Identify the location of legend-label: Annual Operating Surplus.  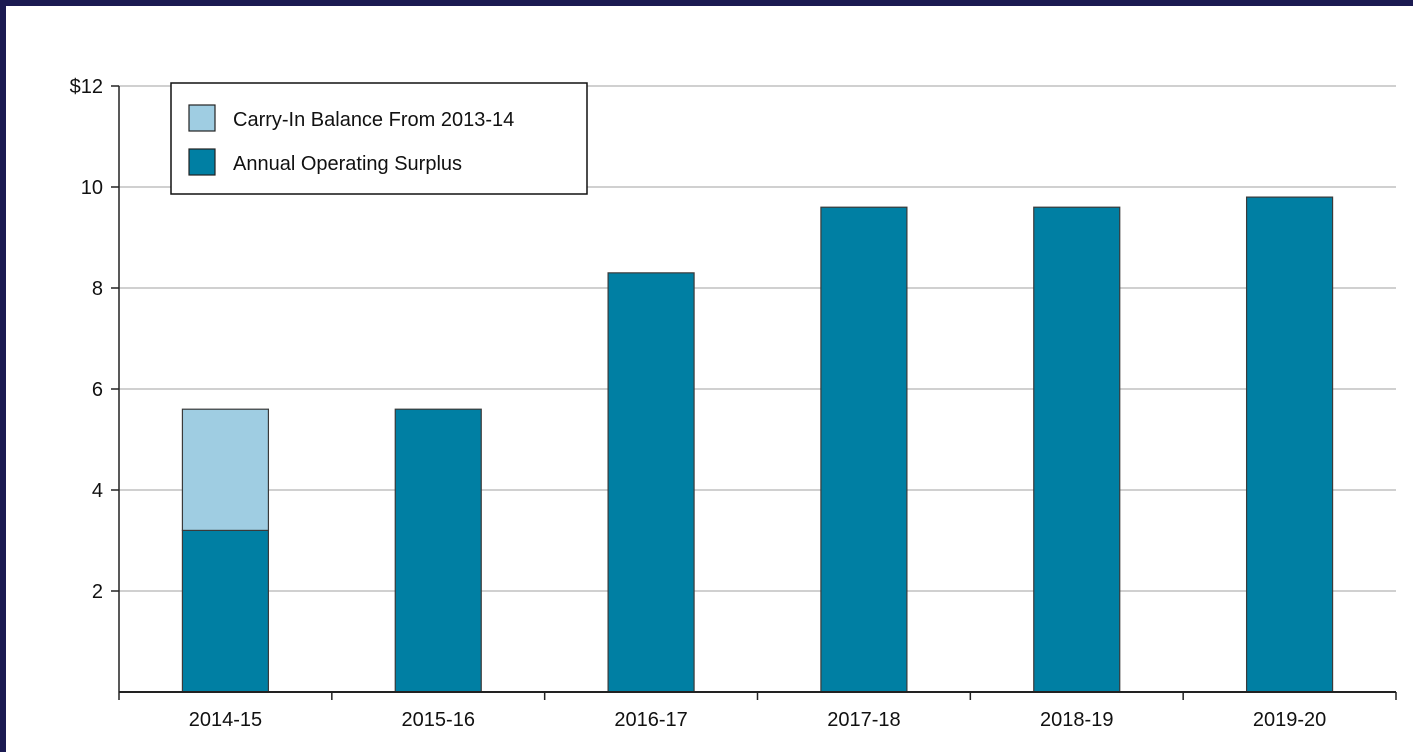
(347, 164).